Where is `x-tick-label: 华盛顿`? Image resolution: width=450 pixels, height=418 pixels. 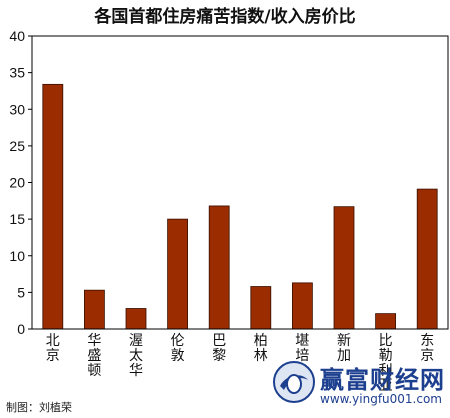 x-tick-label: 华盛顿 is located at coordinates (94, 356).